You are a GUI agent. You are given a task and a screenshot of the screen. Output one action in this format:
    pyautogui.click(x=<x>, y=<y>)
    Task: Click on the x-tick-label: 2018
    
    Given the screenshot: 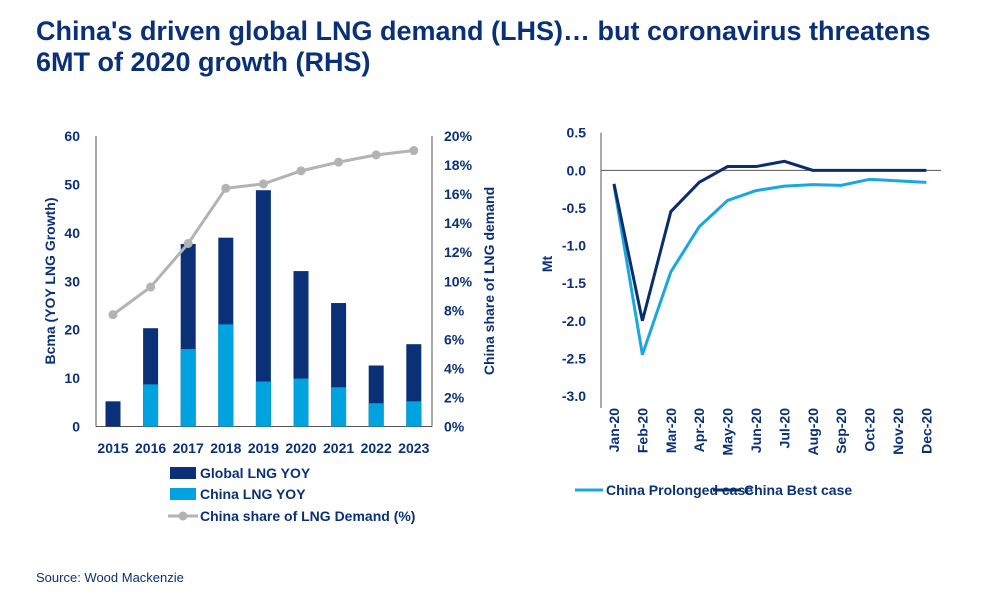 What is the action you would take?
    pyautogui.click(x=225, y=448)
    